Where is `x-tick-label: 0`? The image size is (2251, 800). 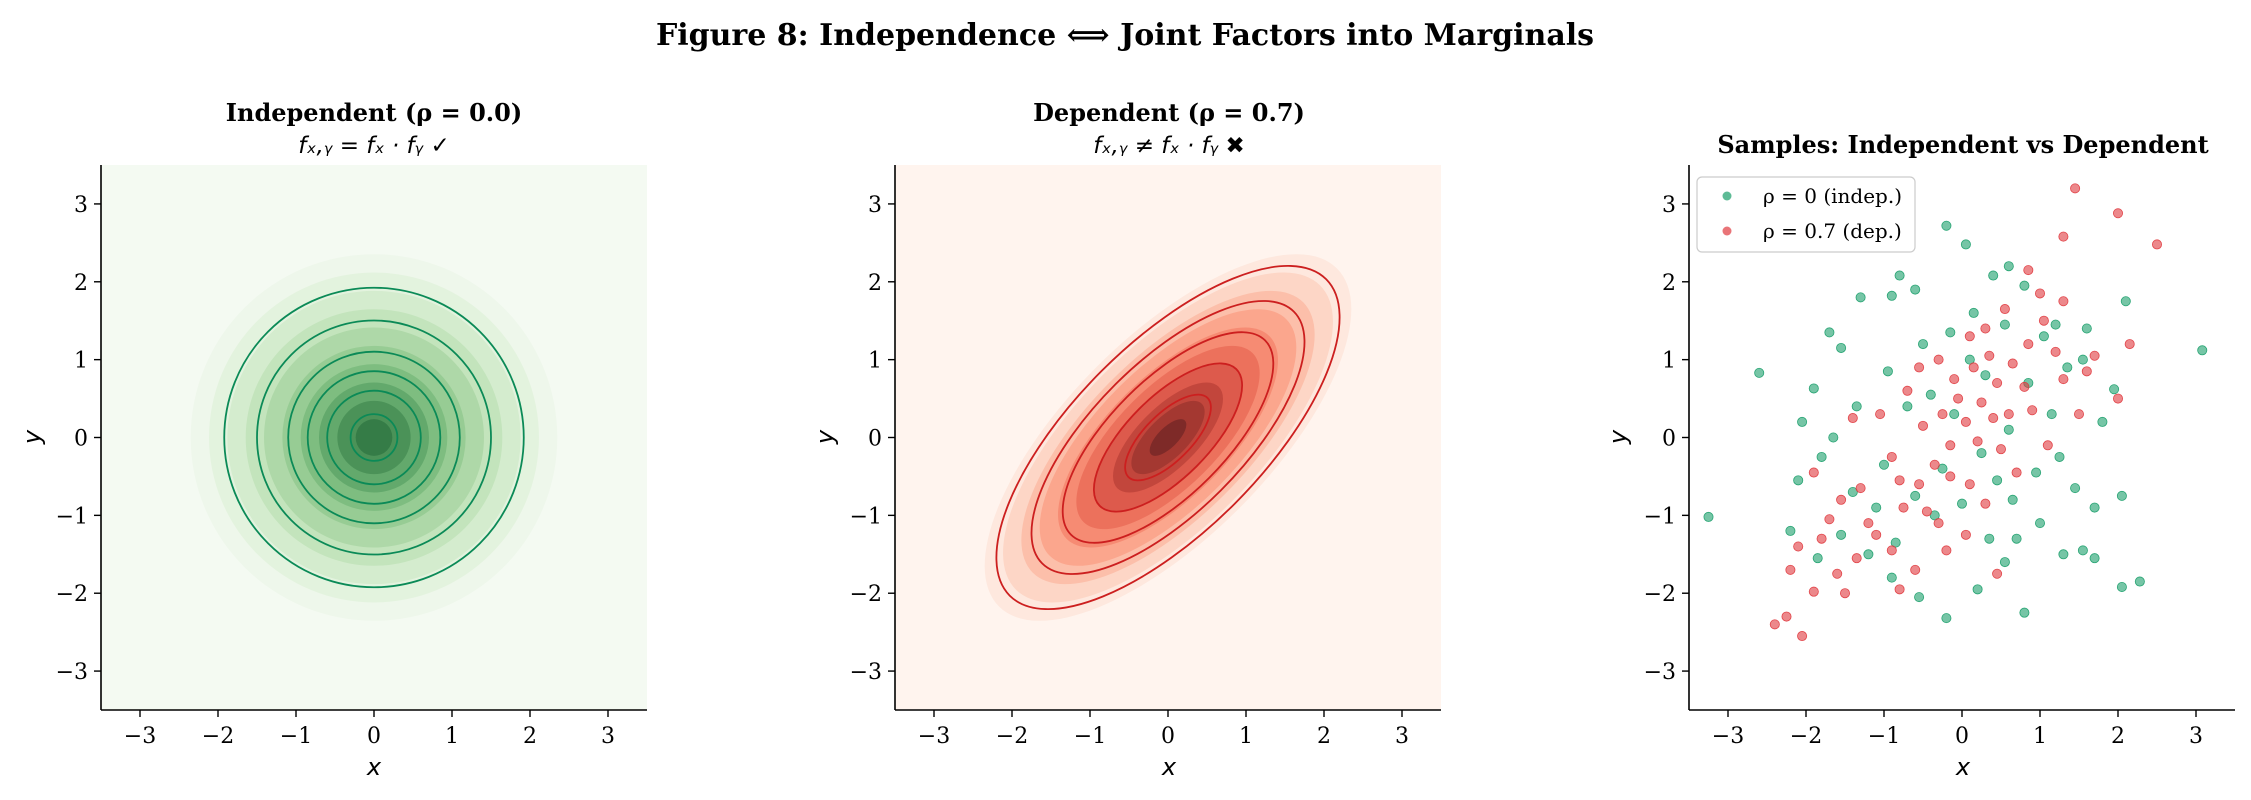 x-tick-label: 0 is located at coordinates (374, 736).